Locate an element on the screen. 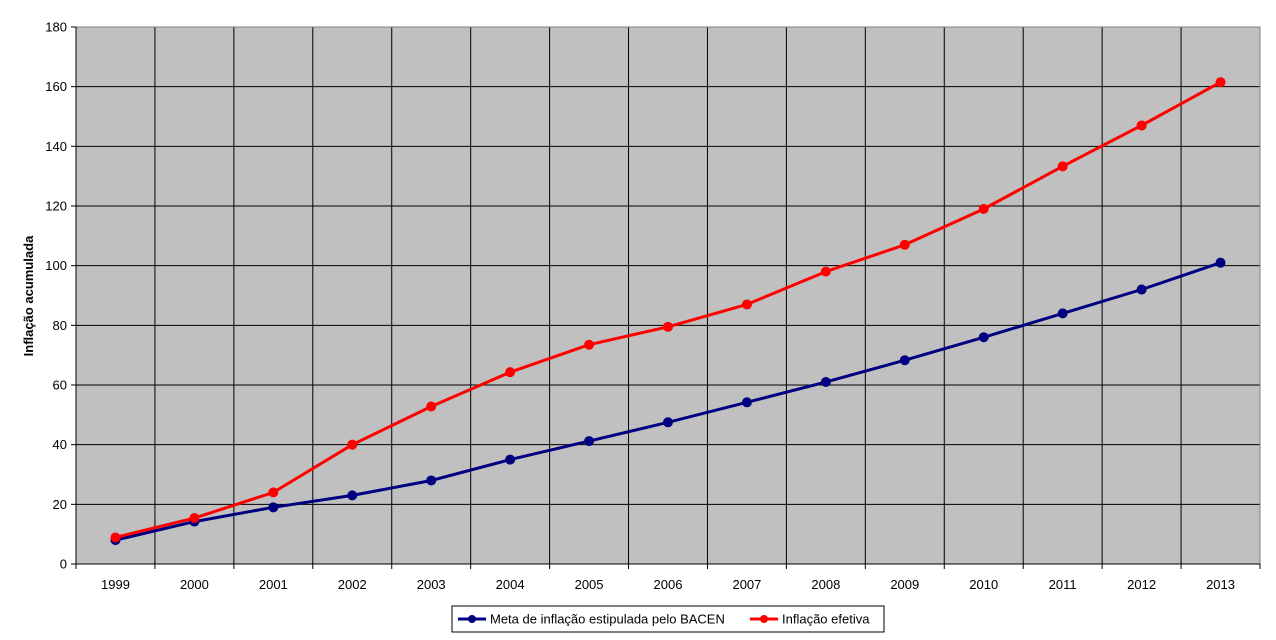  x-tick-label: 2013 is located at coordinates (1220, 584).